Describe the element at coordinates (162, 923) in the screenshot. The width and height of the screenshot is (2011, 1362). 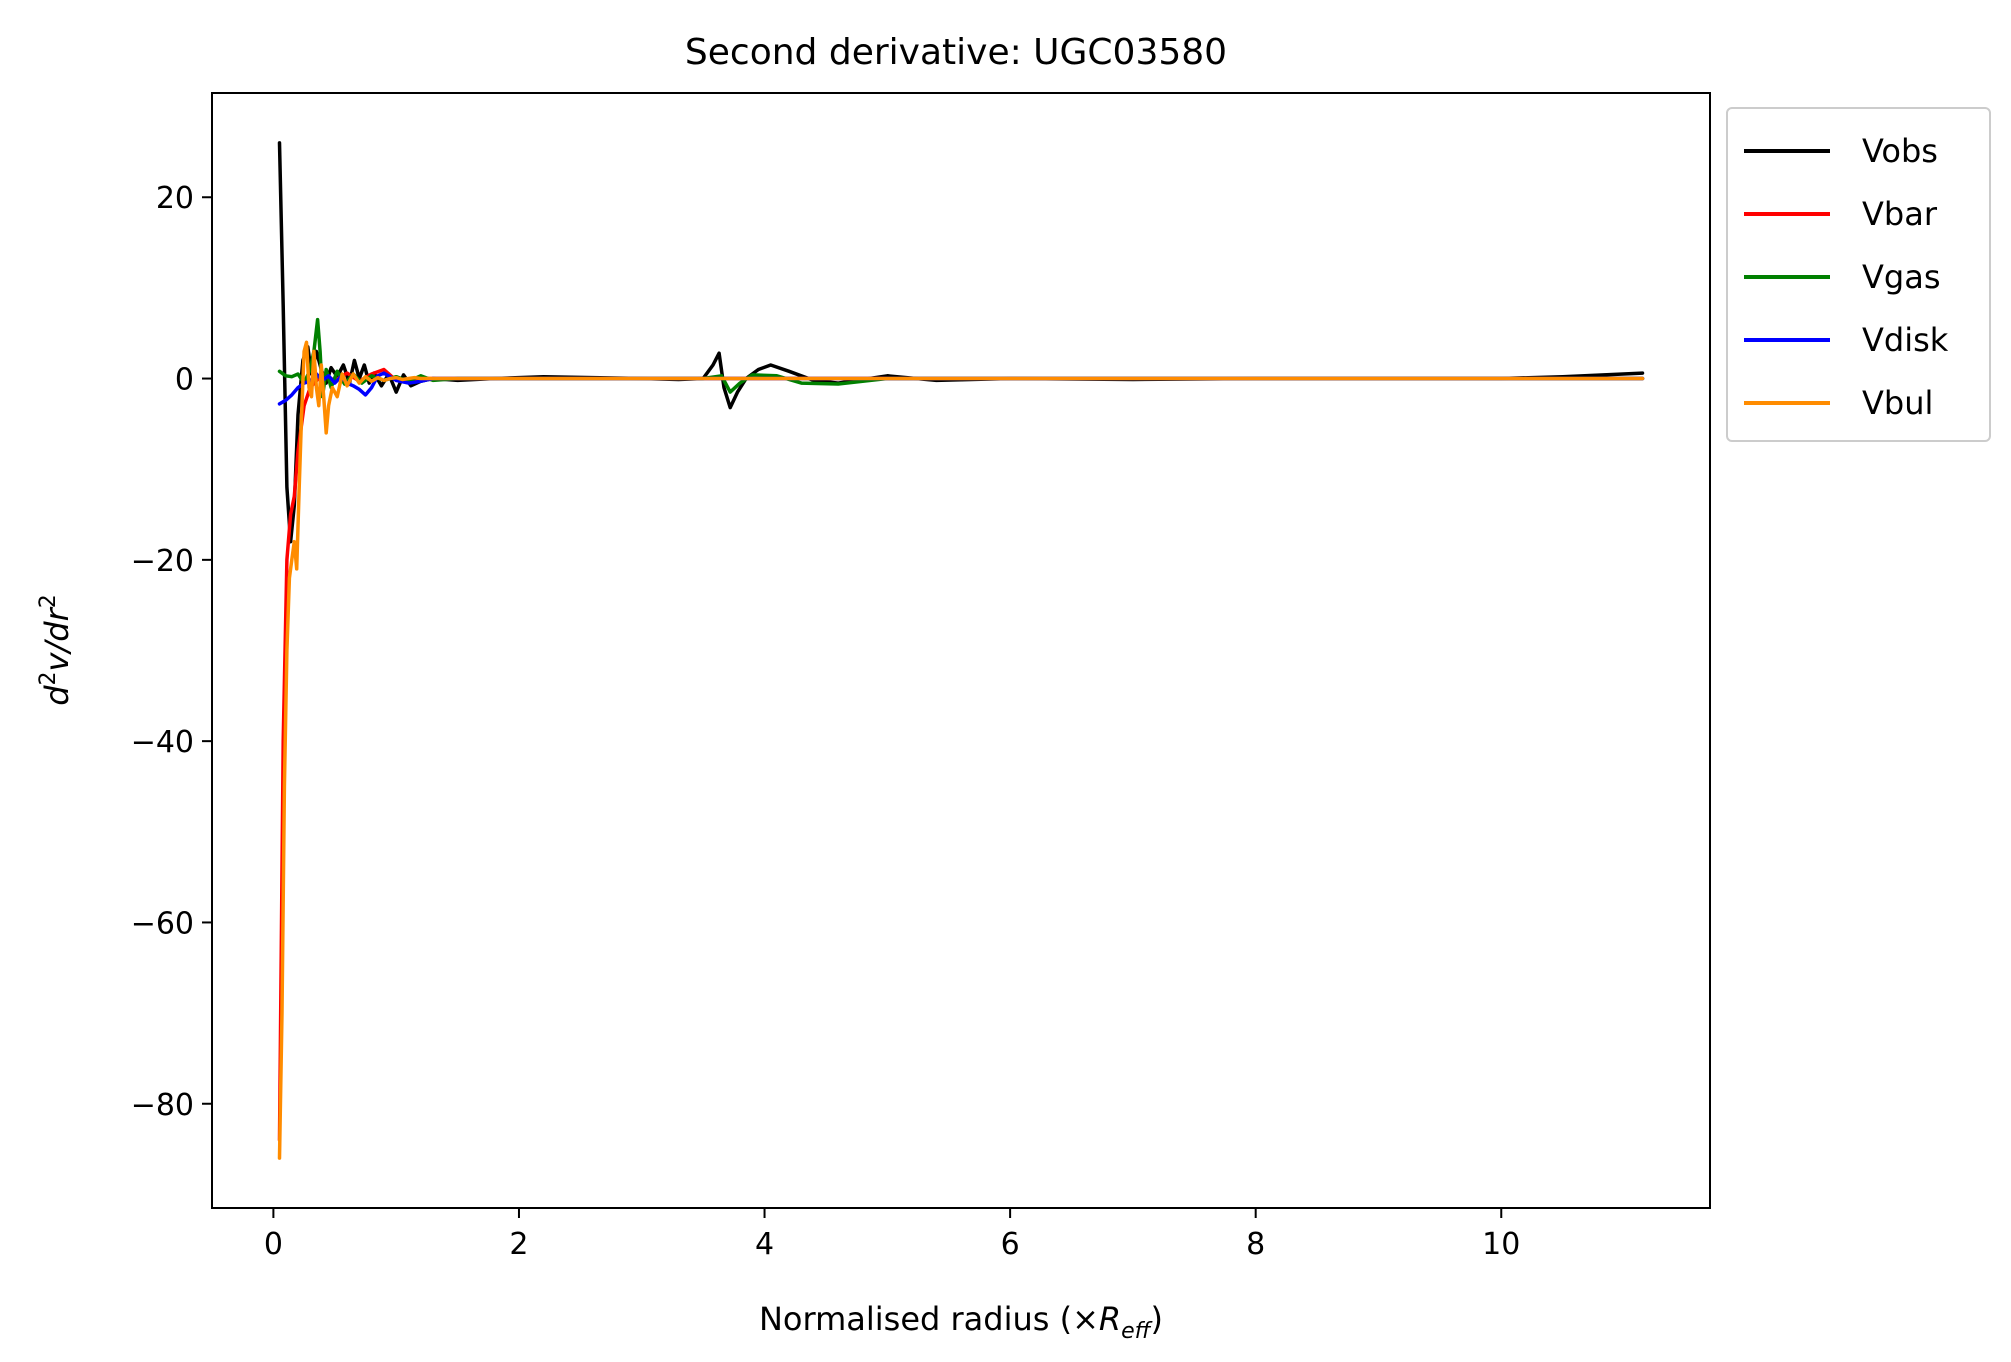
I see `y-tick-label: −60` at that location.